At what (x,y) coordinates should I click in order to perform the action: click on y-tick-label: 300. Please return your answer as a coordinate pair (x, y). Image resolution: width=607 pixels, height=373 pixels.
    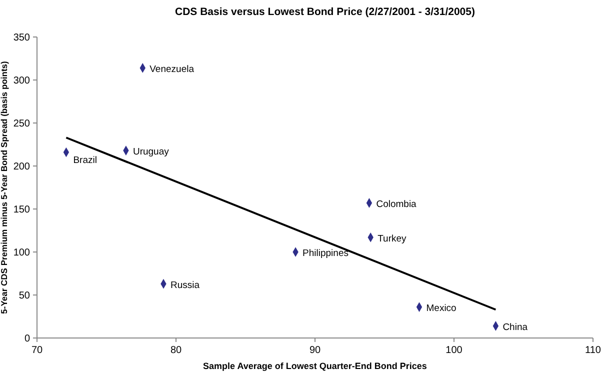
    Looking at the image, I should click on (21, 81).